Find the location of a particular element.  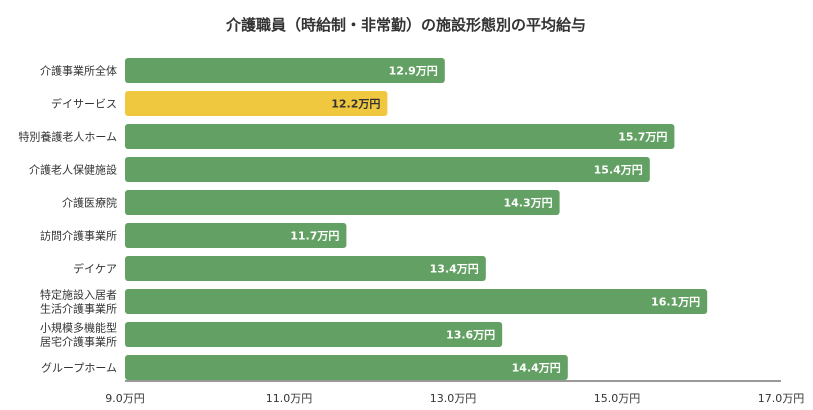

value-label-9: 14.4万円 is located at coordinates (536, 368).